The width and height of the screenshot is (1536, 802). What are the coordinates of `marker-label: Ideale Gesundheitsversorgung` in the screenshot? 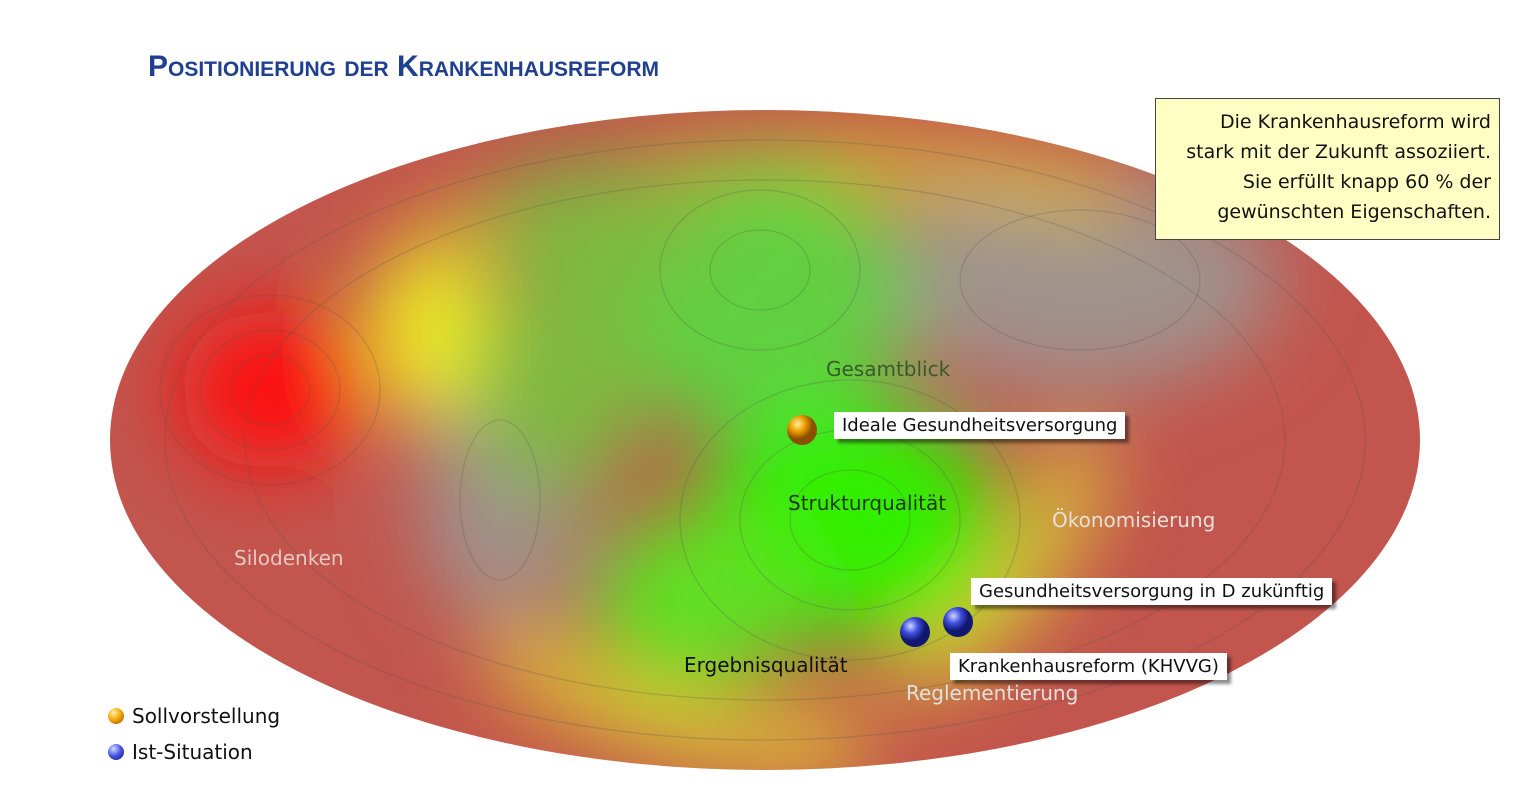 It's located at (980, 425).